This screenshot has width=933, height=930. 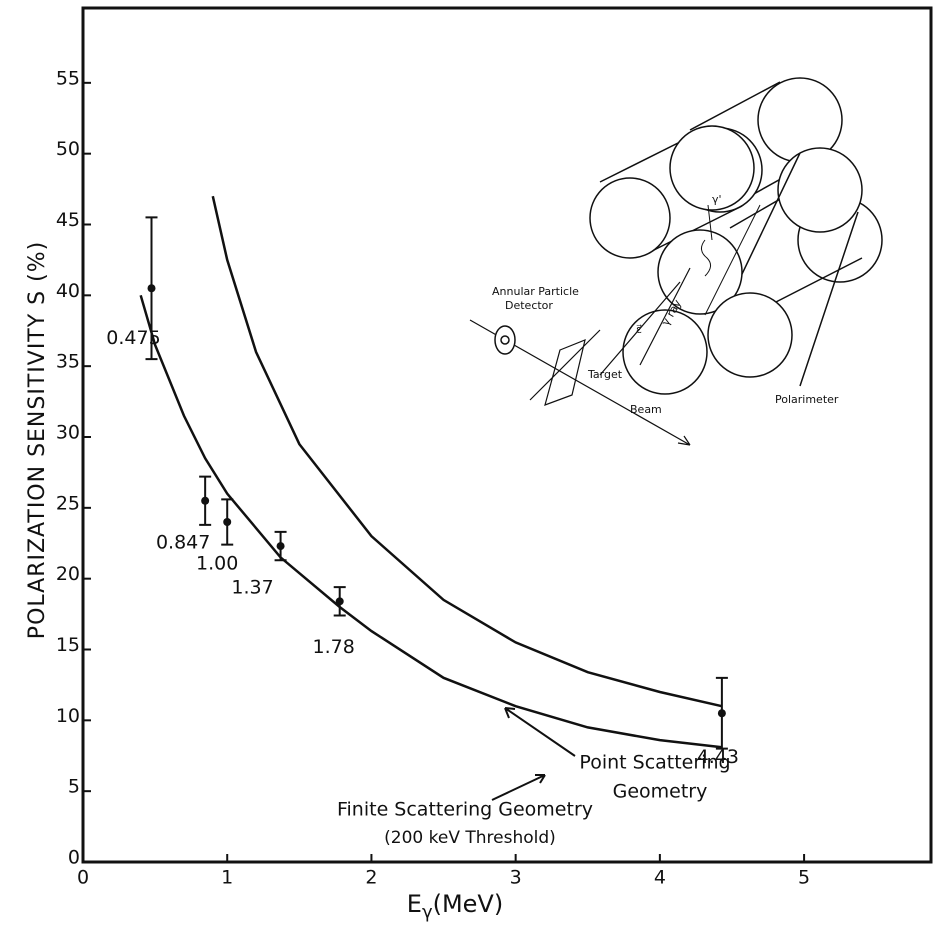 What do you see at coordinates (68, 716) in the screenshot?
I see `y-tick-label: 10` at bounding box center [68, 716].